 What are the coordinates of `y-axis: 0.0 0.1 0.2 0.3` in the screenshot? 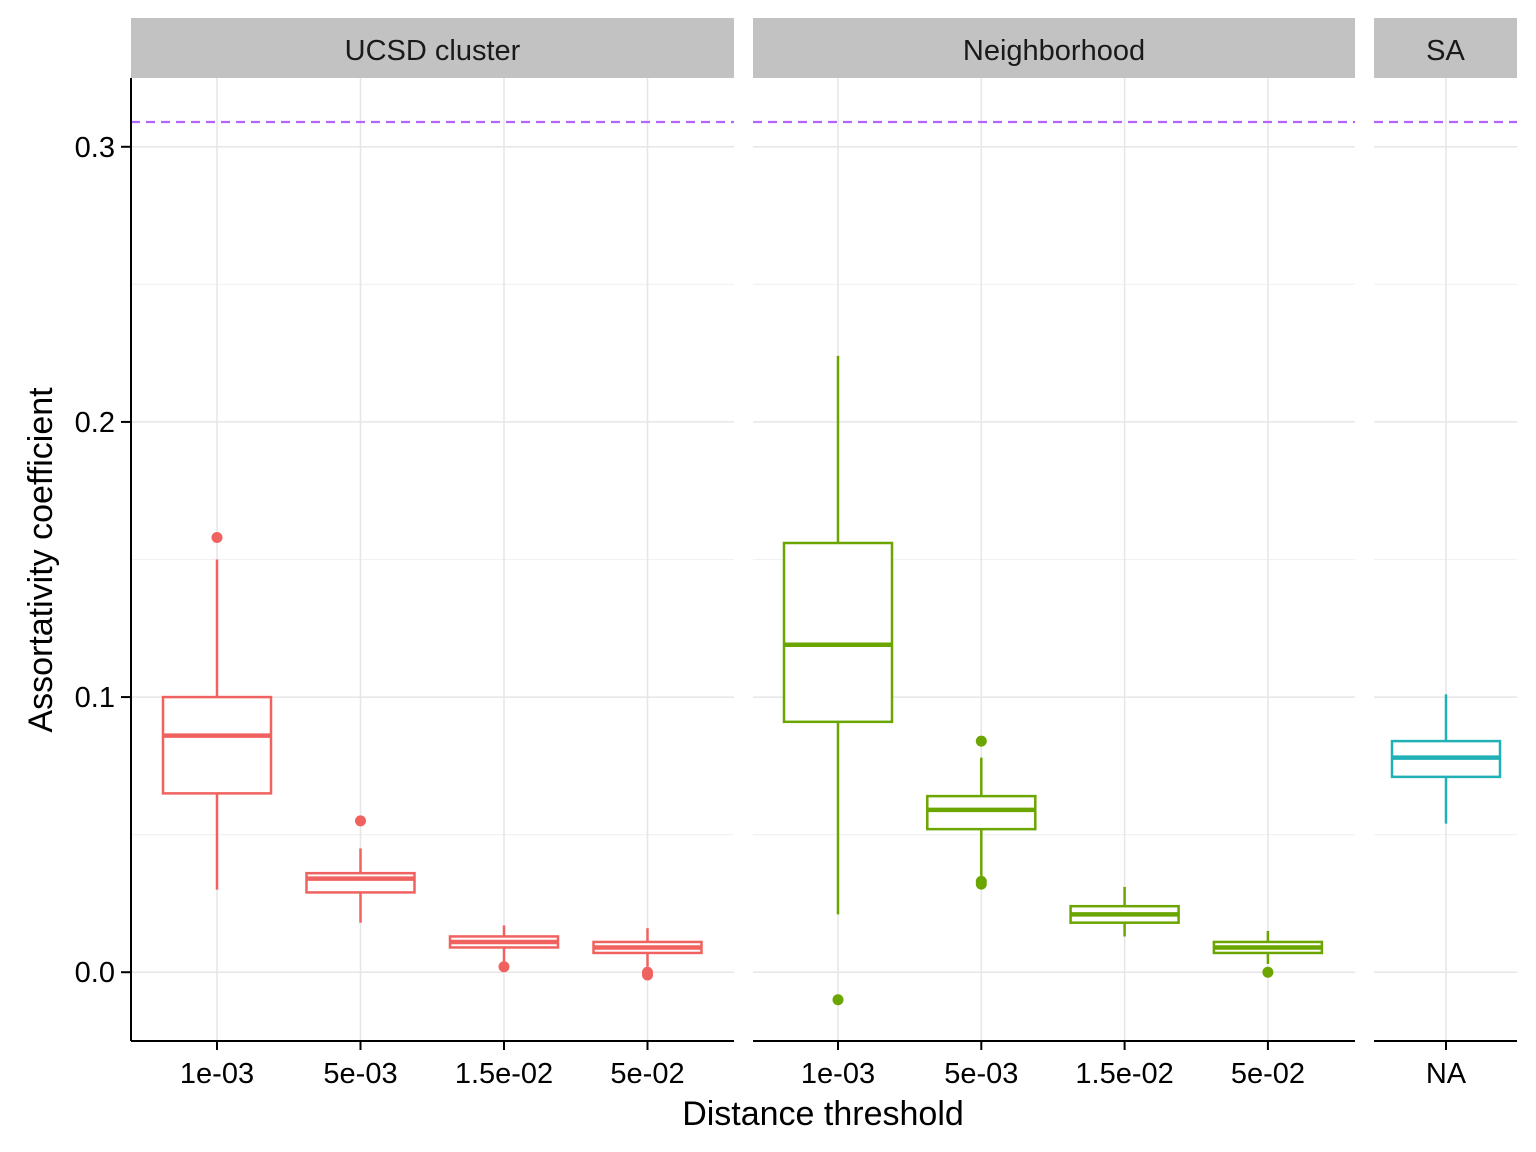 It's located at (103, 560).